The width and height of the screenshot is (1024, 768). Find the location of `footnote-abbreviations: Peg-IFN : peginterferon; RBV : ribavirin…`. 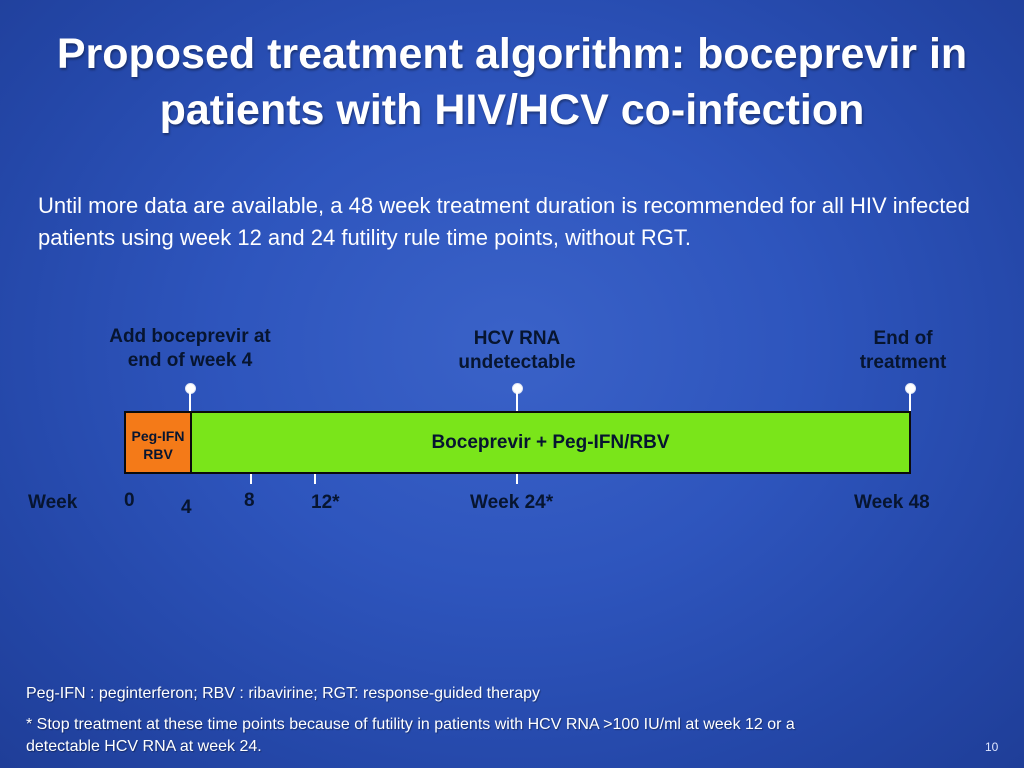

footnote-abbreviations: Peg-IFN : peginterferon; RBV : ribavirin… is located at coordinates (283, 693).